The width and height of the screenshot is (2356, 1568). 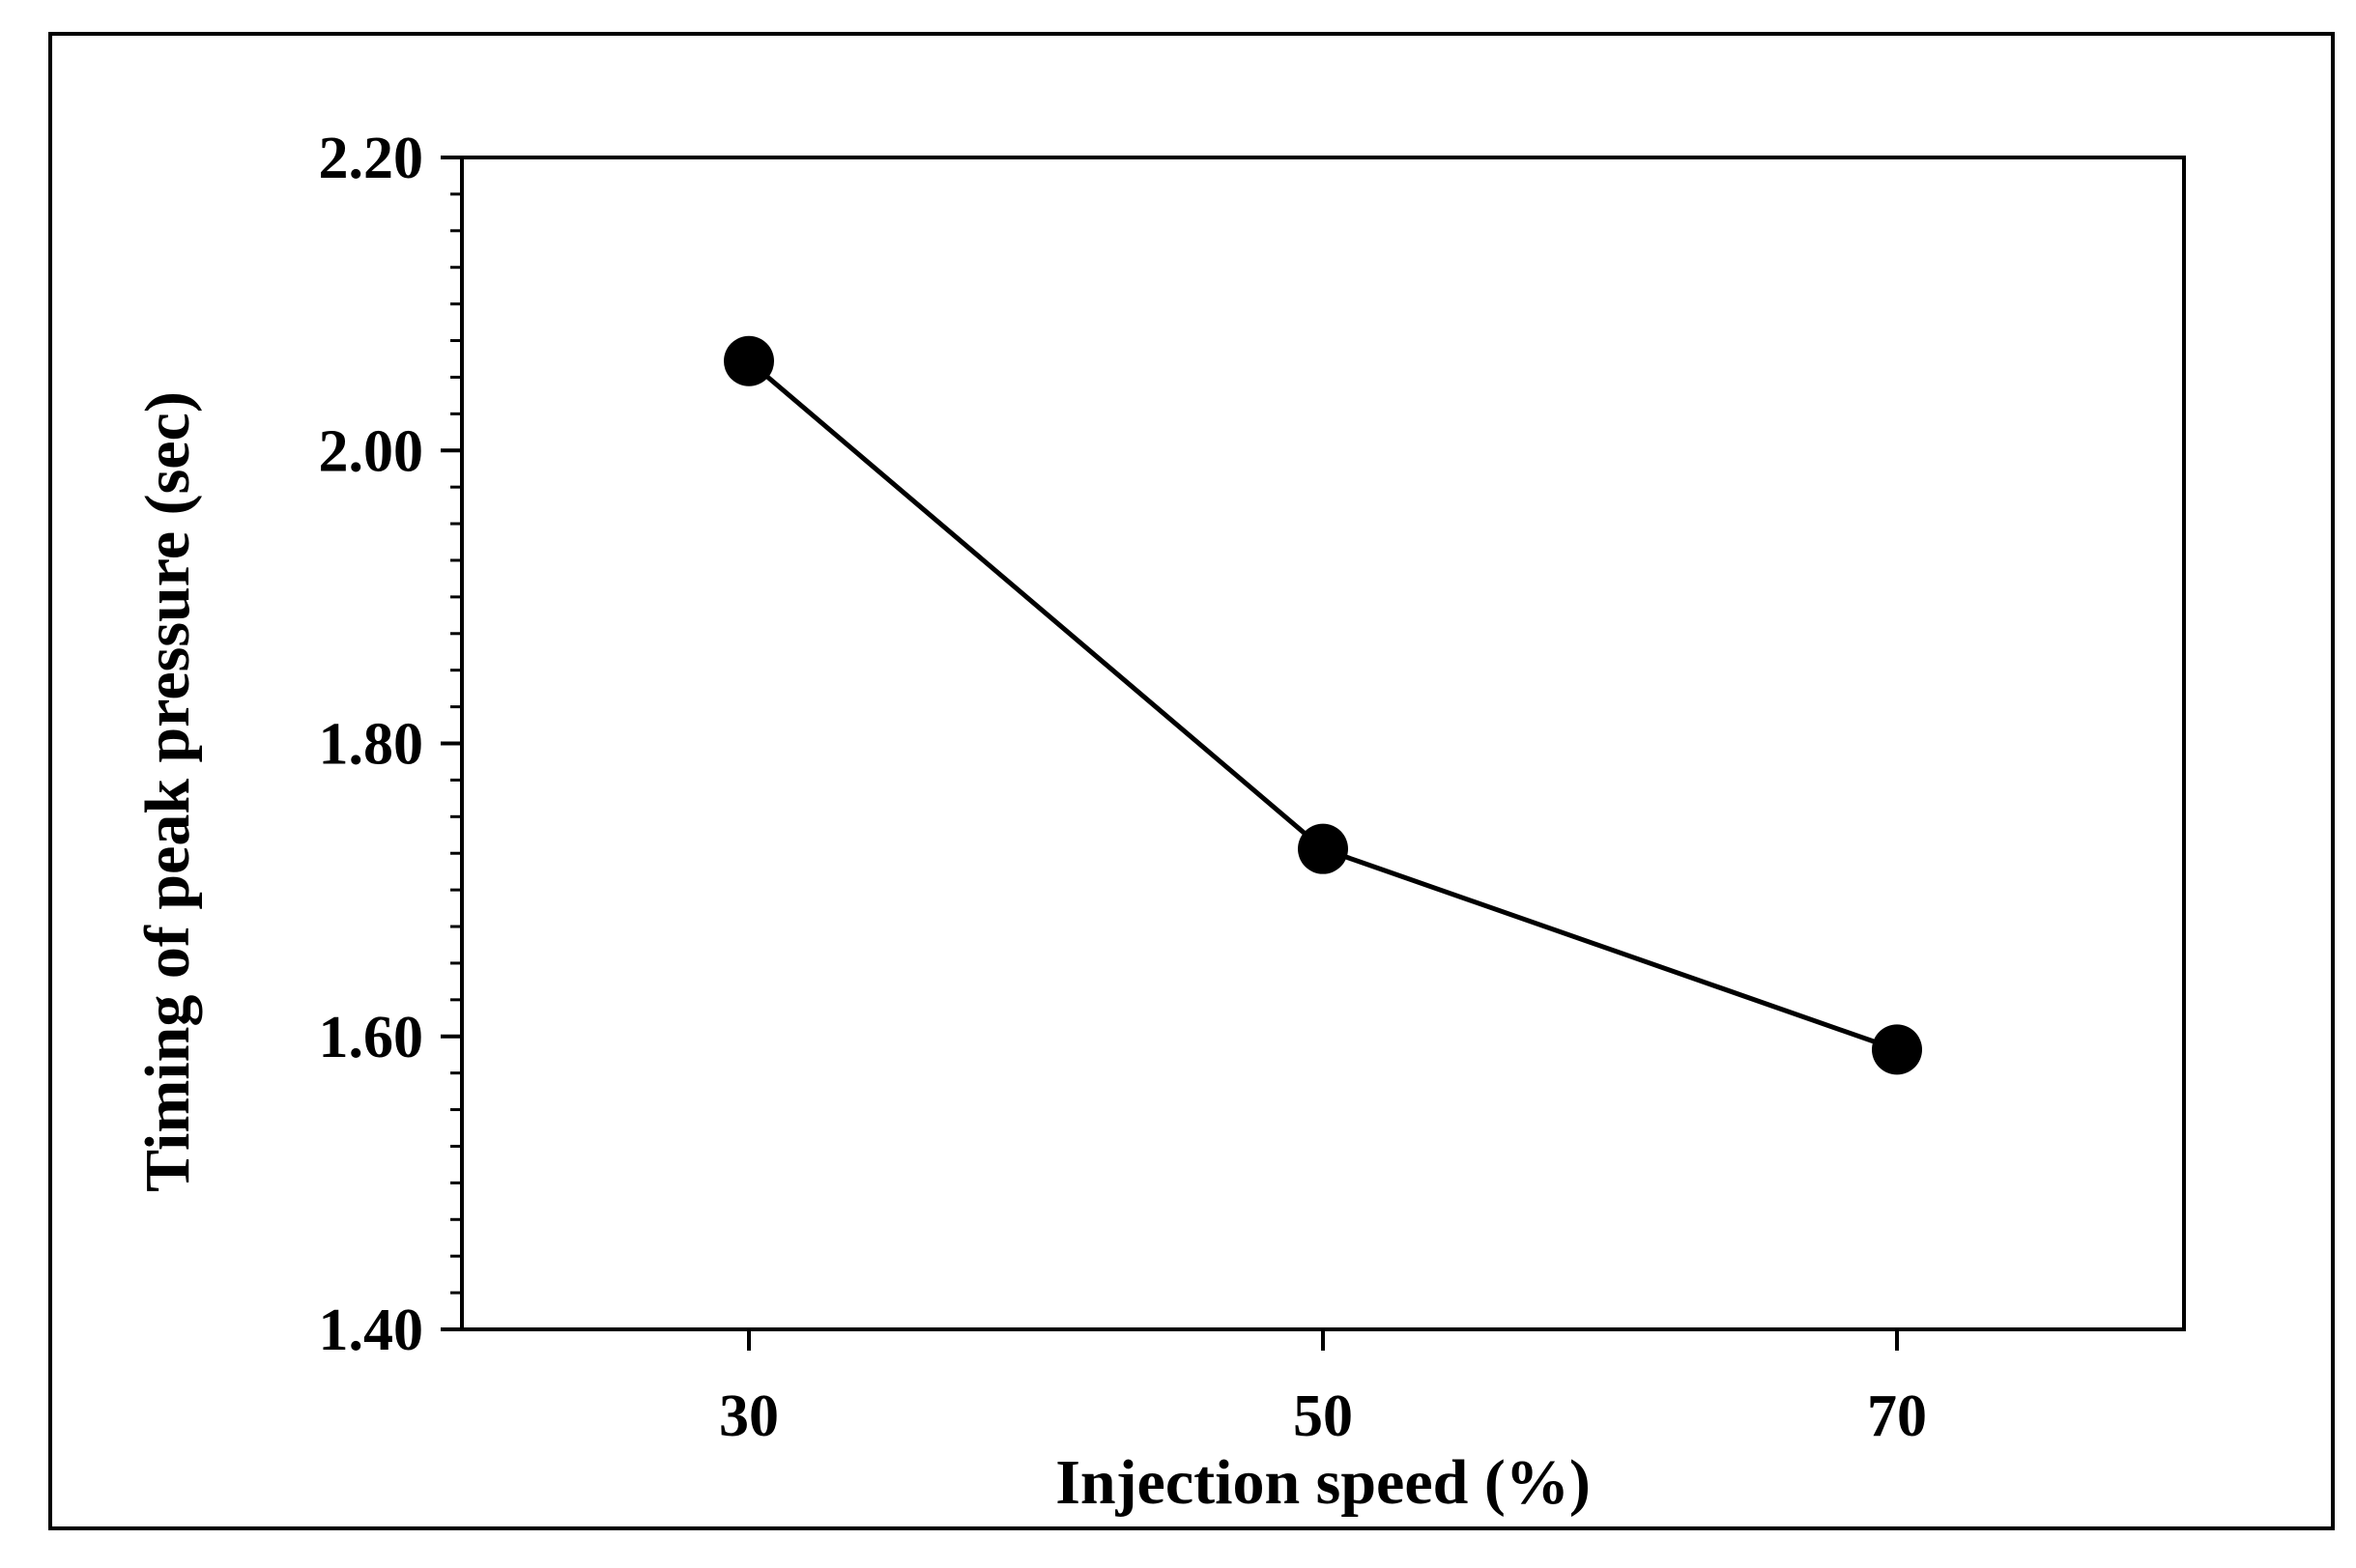 What do you see at coordinates (372, 451) in the screenshot?
I see `y-tick-label: 2.00` at bounding box center [372, 451].